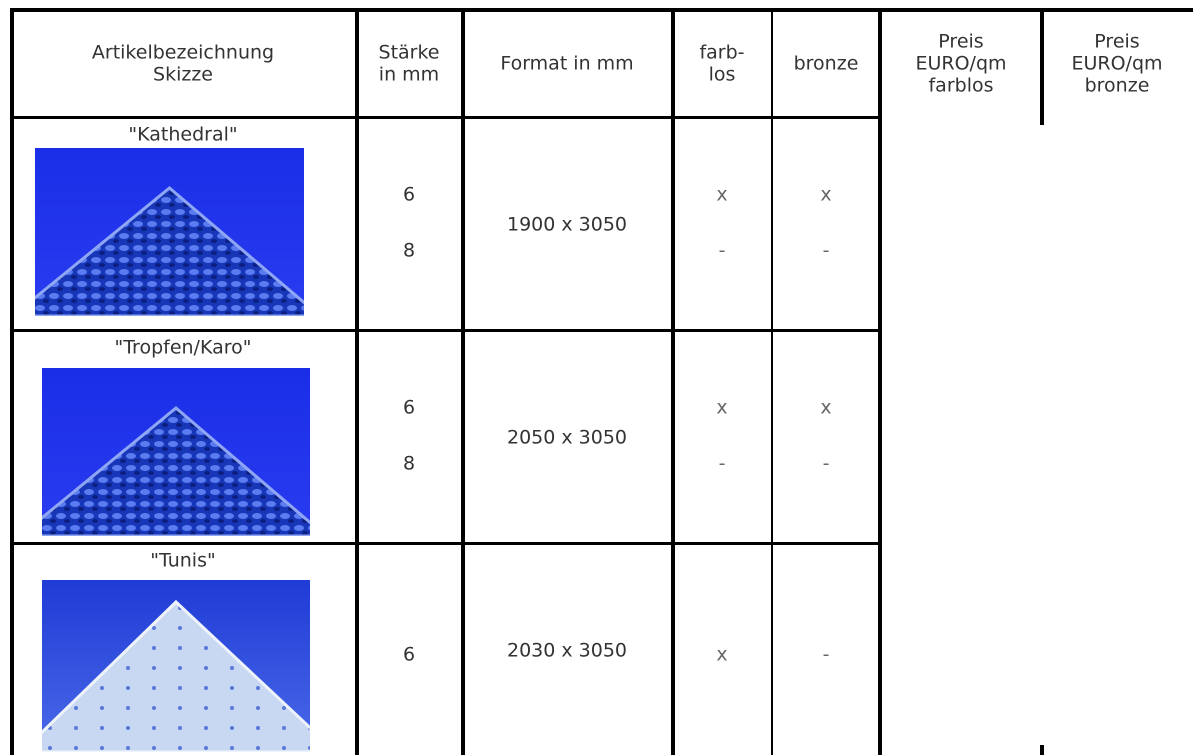  Describe the element at coordinates (409, 74) in the screenshot. I see `header-text: in mm` at that location.